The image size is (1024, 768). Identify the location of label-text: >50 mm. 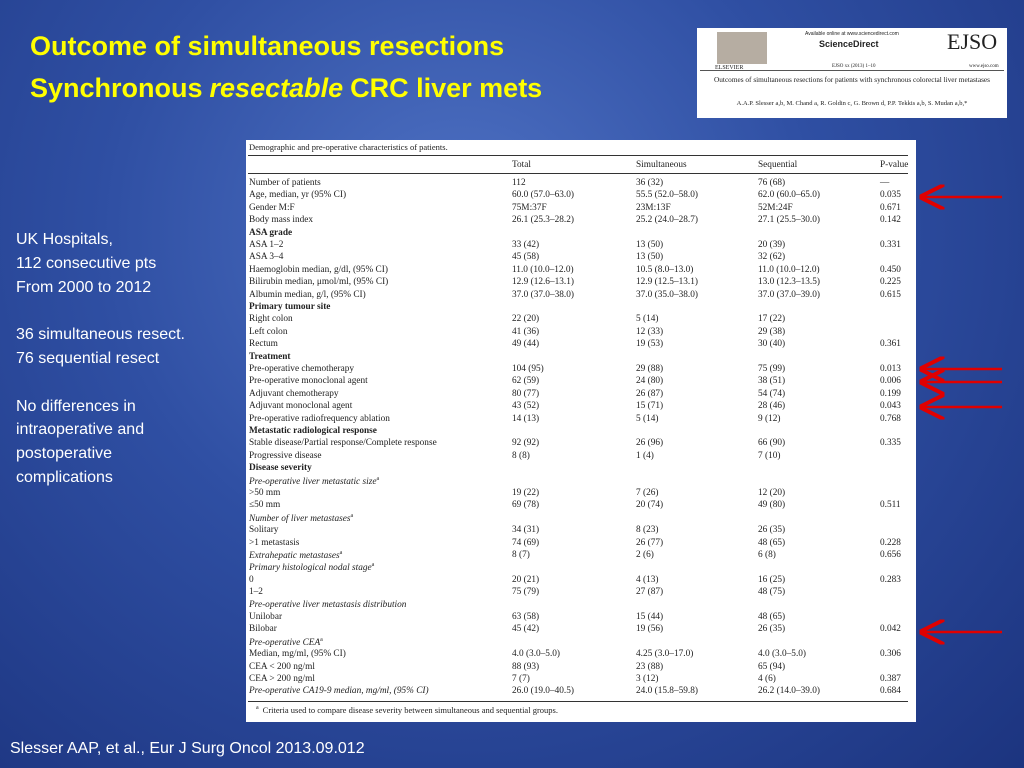
(265, 493).